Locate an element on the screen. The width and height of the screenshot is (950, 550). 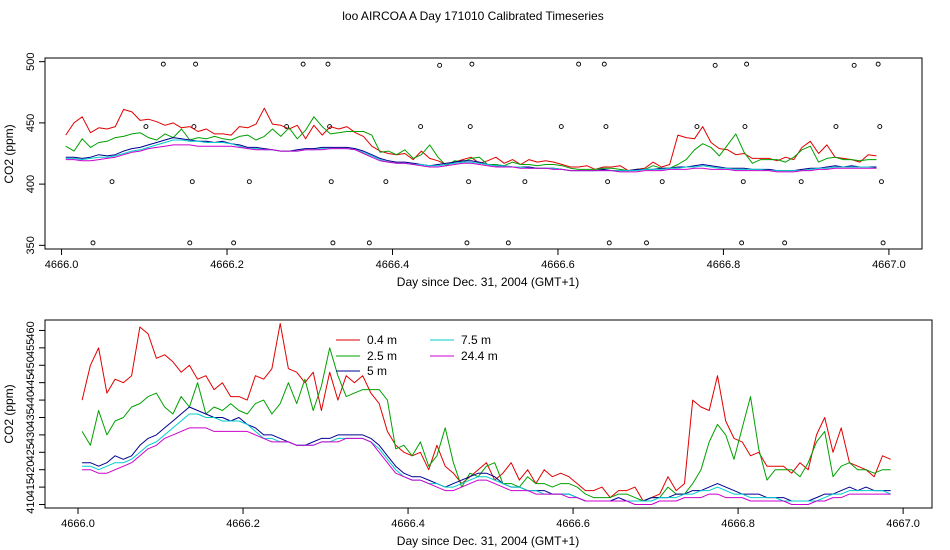
bottom-y-tick-label: 450 is located at coordinates (31, 365).